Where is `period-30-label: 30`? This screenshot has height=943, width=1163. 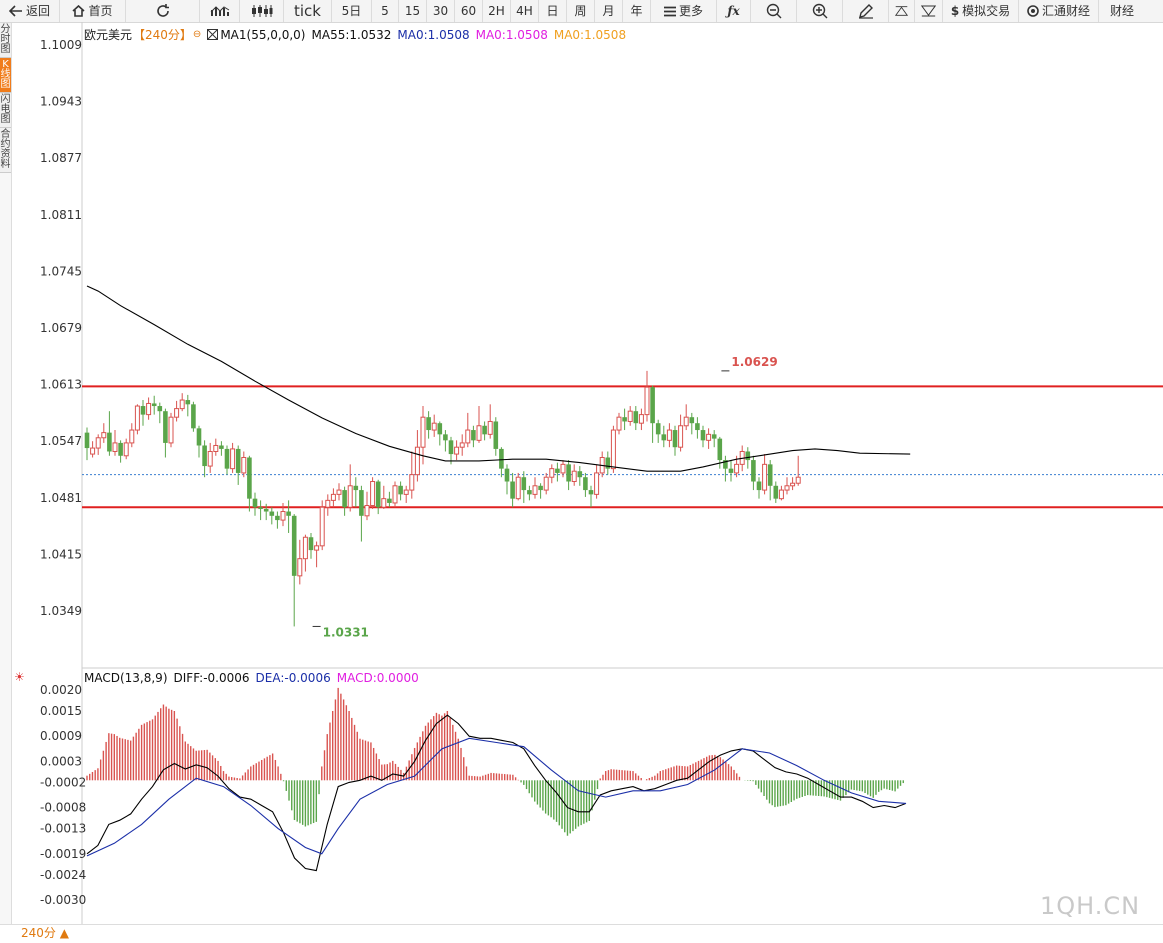 period-30-label: 30 is located at coordinates (440, 11).